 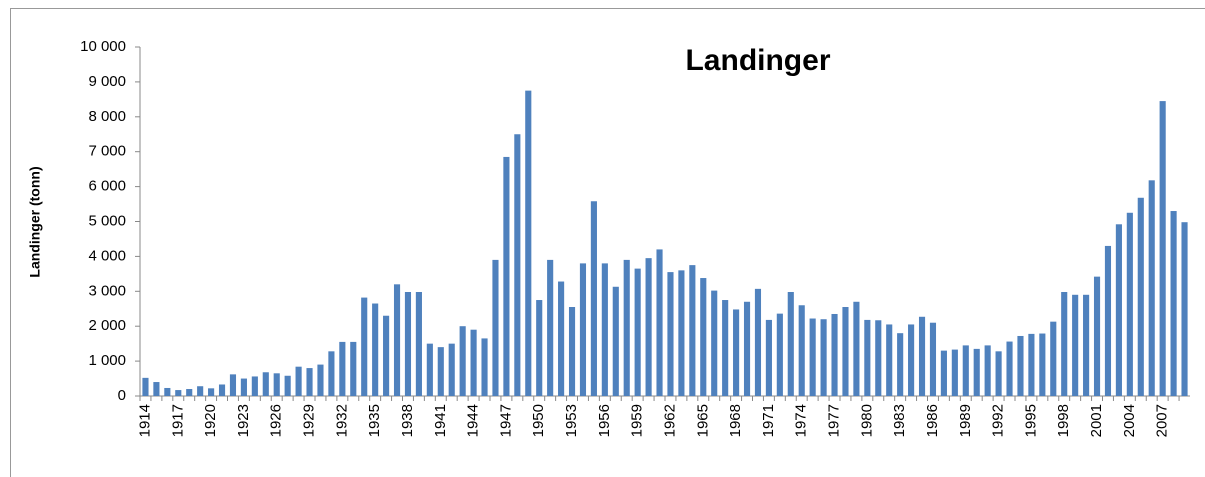 What do you see at coordinates (932, 420) in the screenshot?
I see `x-tick-label: 1986` at bounding box center [932, 420].